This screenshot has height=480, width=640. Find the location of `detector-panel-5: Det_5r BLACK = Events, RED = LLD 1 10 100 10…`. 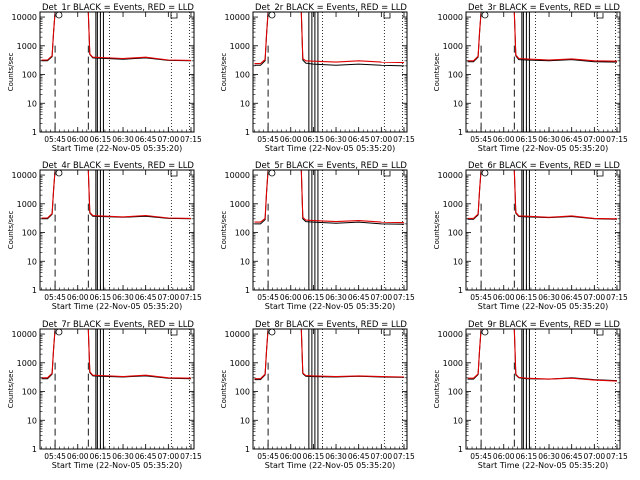

detector-panel-5: Det_5r BLACK = Events, RED = LLD 1 10 100 10… is located at coordinates (317, 236).